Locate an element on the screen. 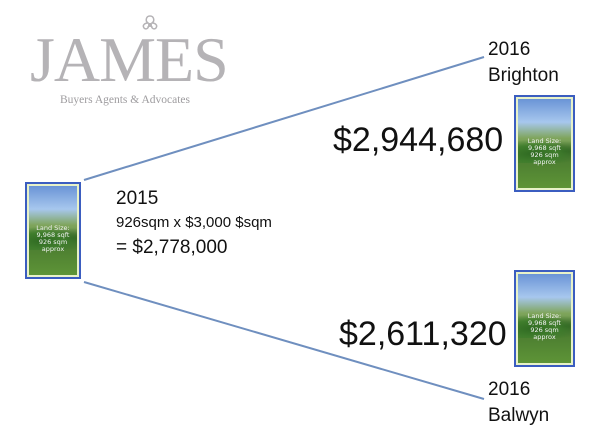  logo-tagline: Buyers Agents & Advocates is located at coordinates (125, 100).